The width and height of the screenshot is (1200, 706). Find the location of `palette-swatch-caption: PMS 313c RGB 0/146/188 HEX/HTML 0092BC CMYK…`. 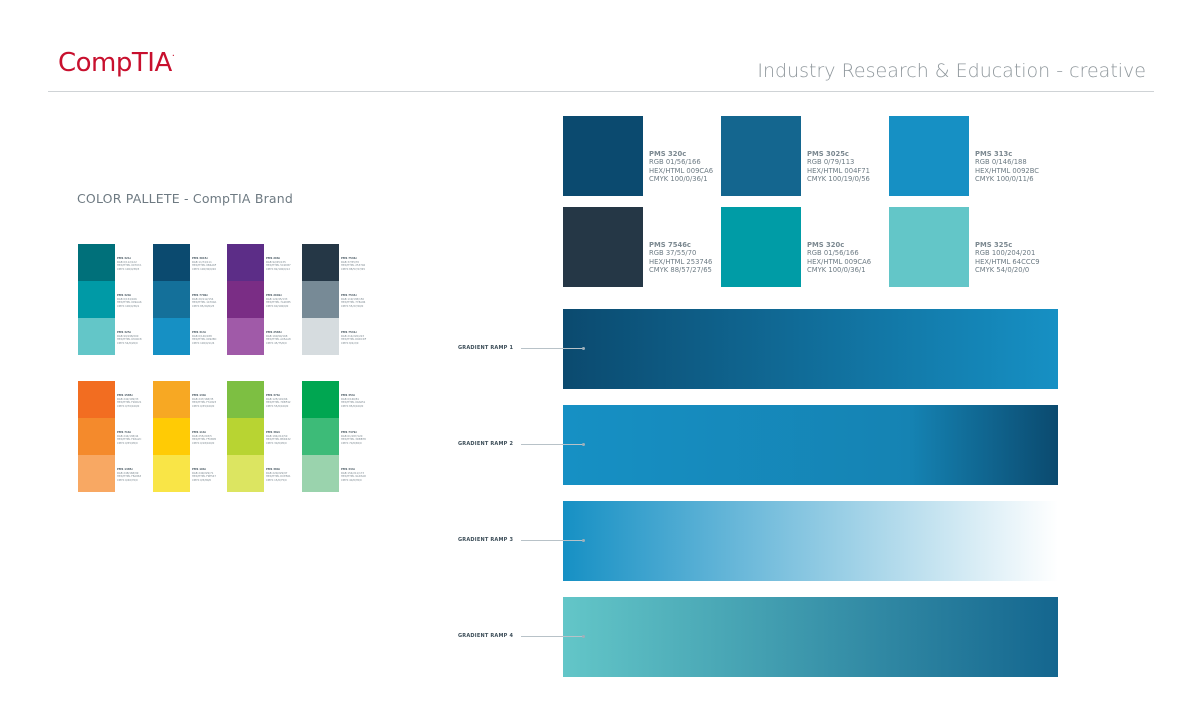

palette-swatch-caption: PMS 313c RGB 0/146/188 HEX/HTML 0092BC CMYK… is located at coordinates (211, 338).